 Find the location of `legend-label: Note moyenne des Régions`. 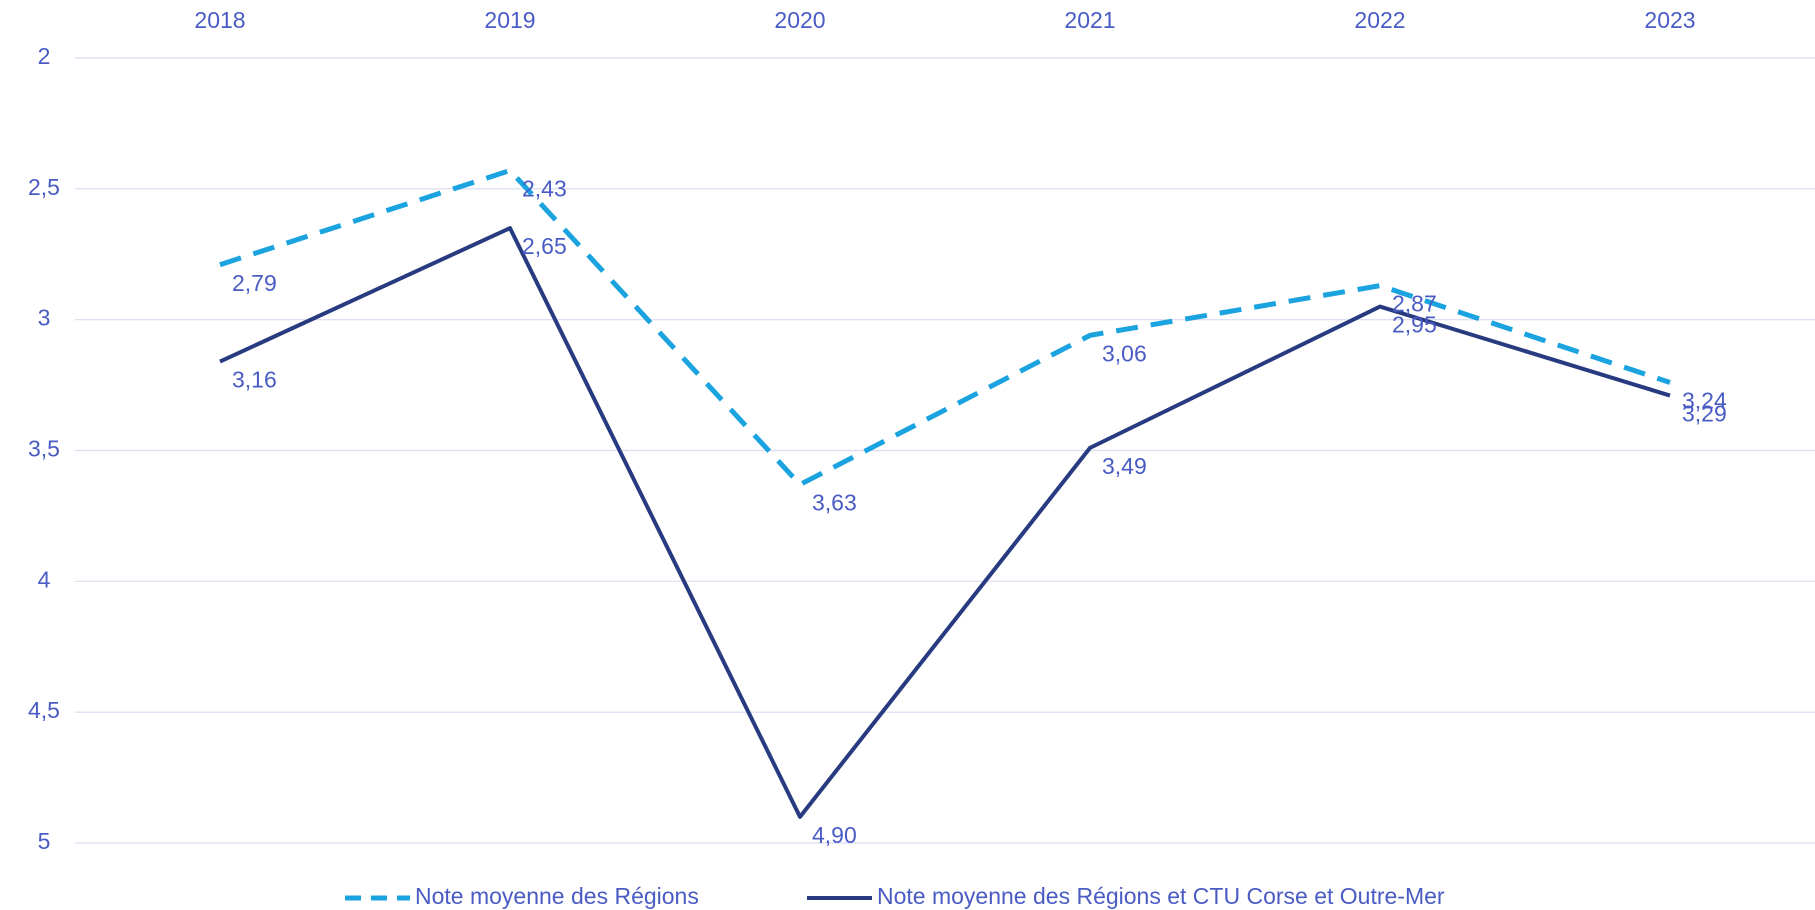

legend-label: Note moyenne des Régions is located at coordinates (557, 896).